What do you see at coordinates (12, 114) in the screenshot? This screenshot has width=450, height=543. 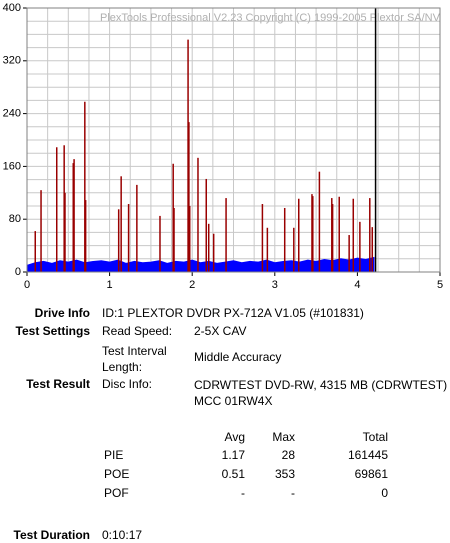 I see `y-tick-label: 240` at bounding box center [12, 114].